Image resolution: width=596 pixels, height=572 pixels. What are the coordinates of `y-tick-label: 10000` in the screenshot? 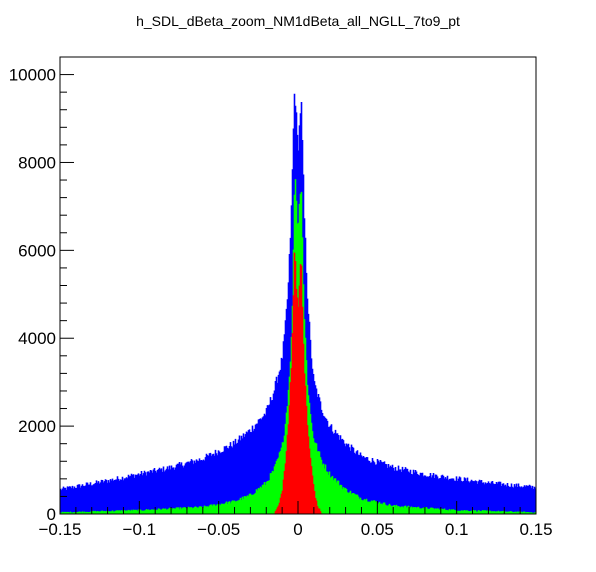 It's located at (32, 75).